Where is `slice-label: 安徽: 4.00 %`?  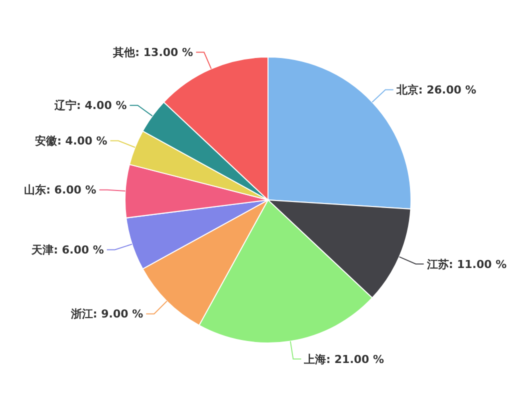 slice-label: 安徽: 4.00 % is located at coordinates (71, 141).